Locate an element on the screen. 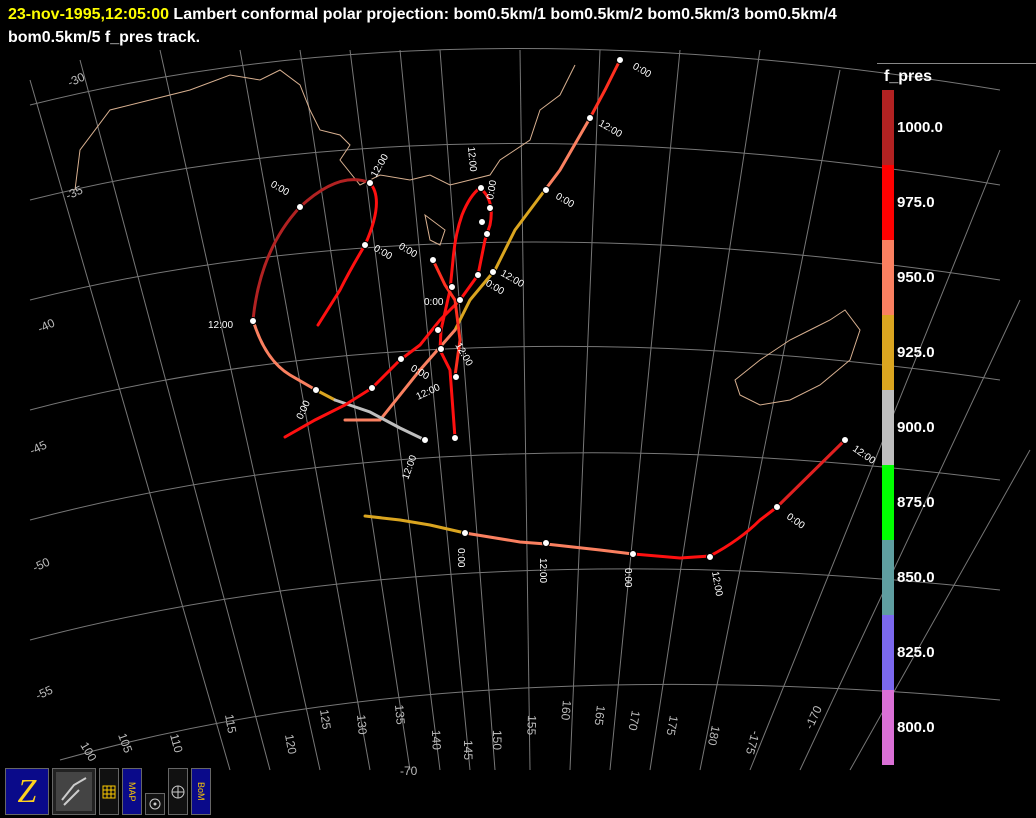 Image resolution: width=1036 pixels, height=818 pixels. satellite-view-button is located at coordinates (74, 791).